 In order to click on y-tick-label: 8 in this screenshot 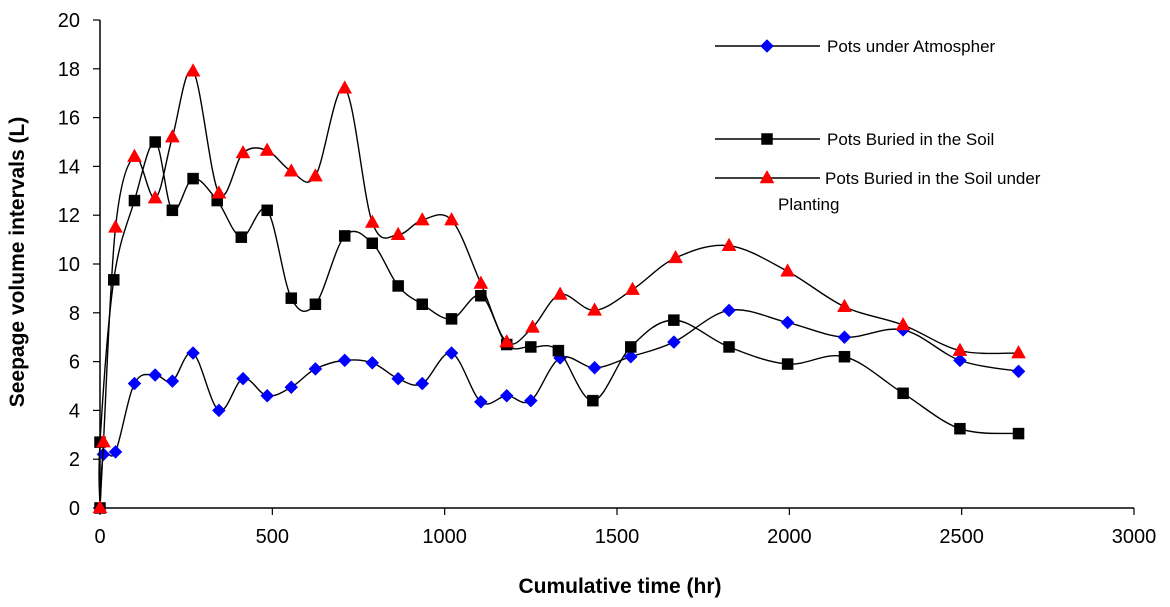, I will do `click(74, 314)`.